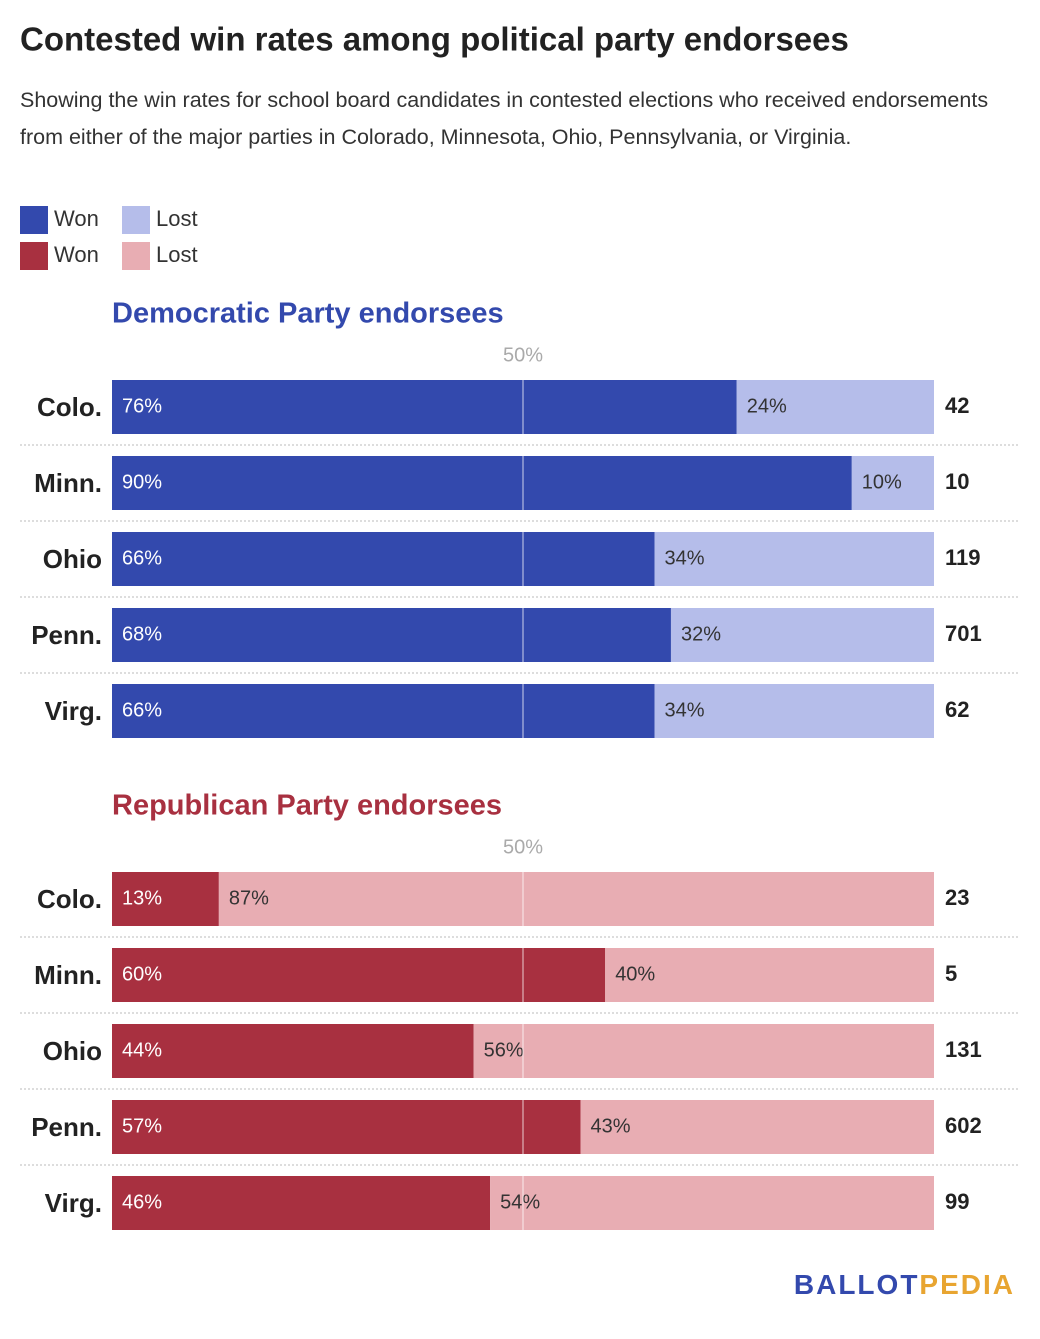  I want to click on logo: BALLOTPEDIA, so click(904, 1284).